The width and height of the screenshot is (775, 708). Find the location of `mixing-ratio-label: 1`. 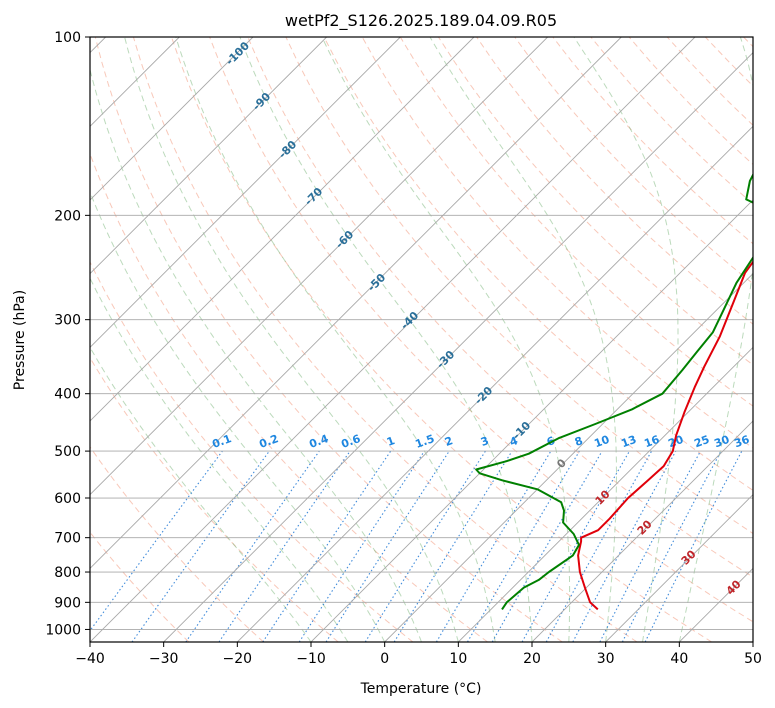

mixing-ratio-label: 1 is located at coordinates (391, 441).